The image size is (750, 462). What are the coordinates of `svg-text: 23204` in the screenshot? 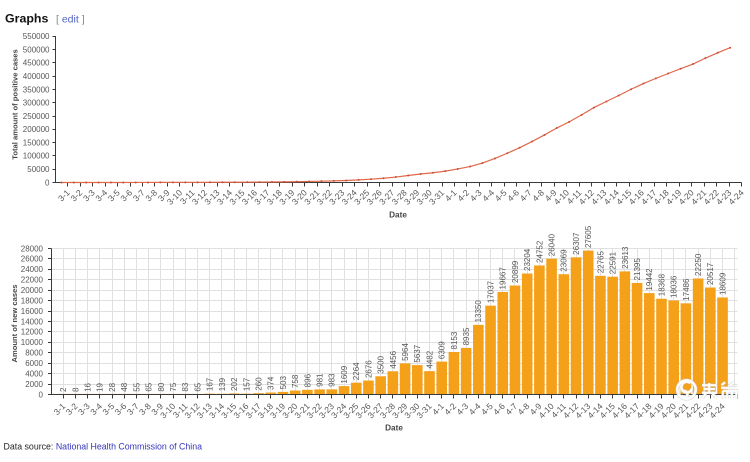 It's located at (527, 259).